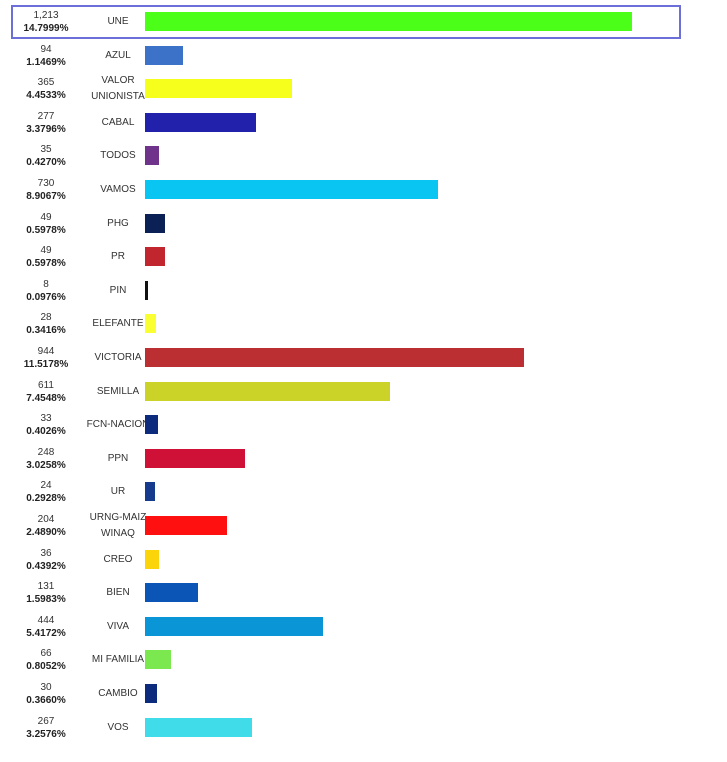 Image resolution: width=727 pixels, height=762 pixels. Describe the element at coordinates (350, 224) in the screenshot. I see `bar-row: 49 0.5978% PHG` at that location.